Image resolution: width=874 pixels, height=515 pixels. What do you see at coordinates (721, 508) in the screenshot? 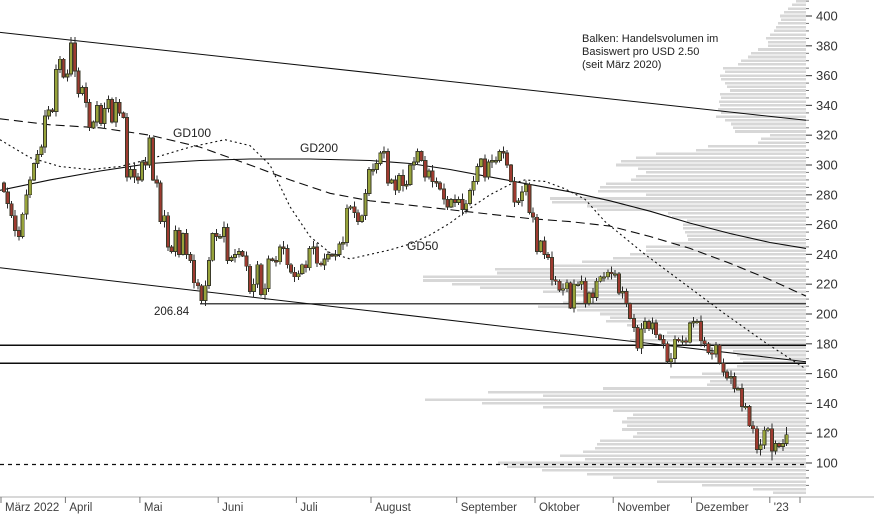
I see `x-month-label: Dezember` at bounding box center [721, 508].